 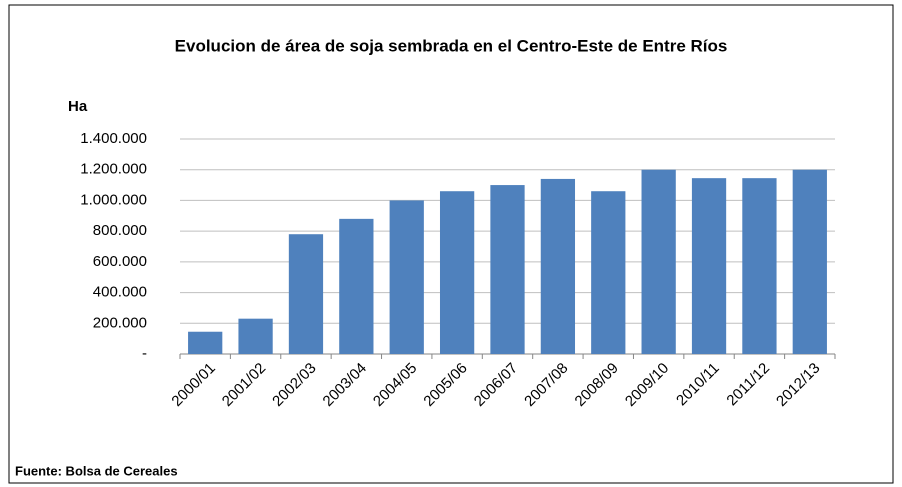 What do you see at coordinates (113, 199) in the screenshot?
I see `y-tick-label: 1.000.000` at bounding box center [113, 199].